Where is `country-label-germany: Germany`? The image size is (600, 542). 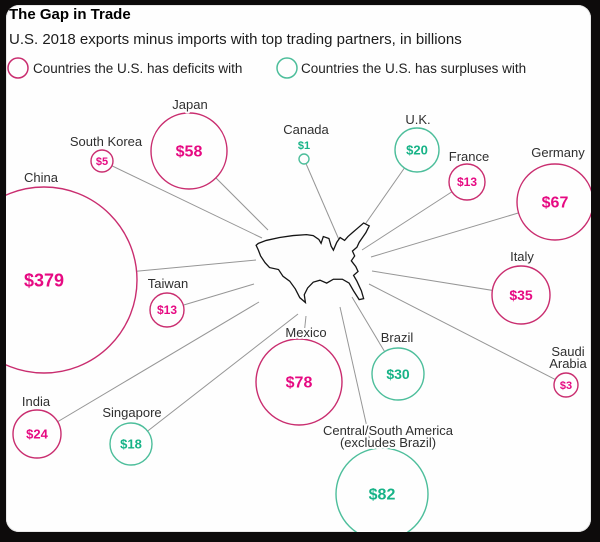 country-label-germany: Germany is located at coordinates (558, 152).